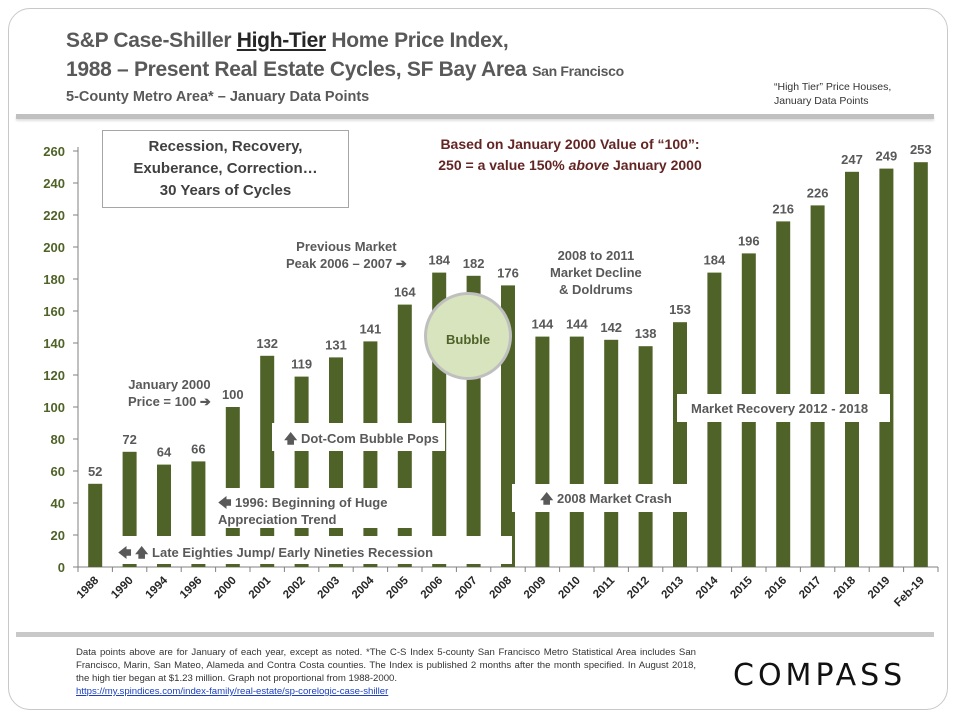 Image resolution: width=960 pixels, height=720 pixels. I want to click on value-label-2007: 182, so click(474, 263).